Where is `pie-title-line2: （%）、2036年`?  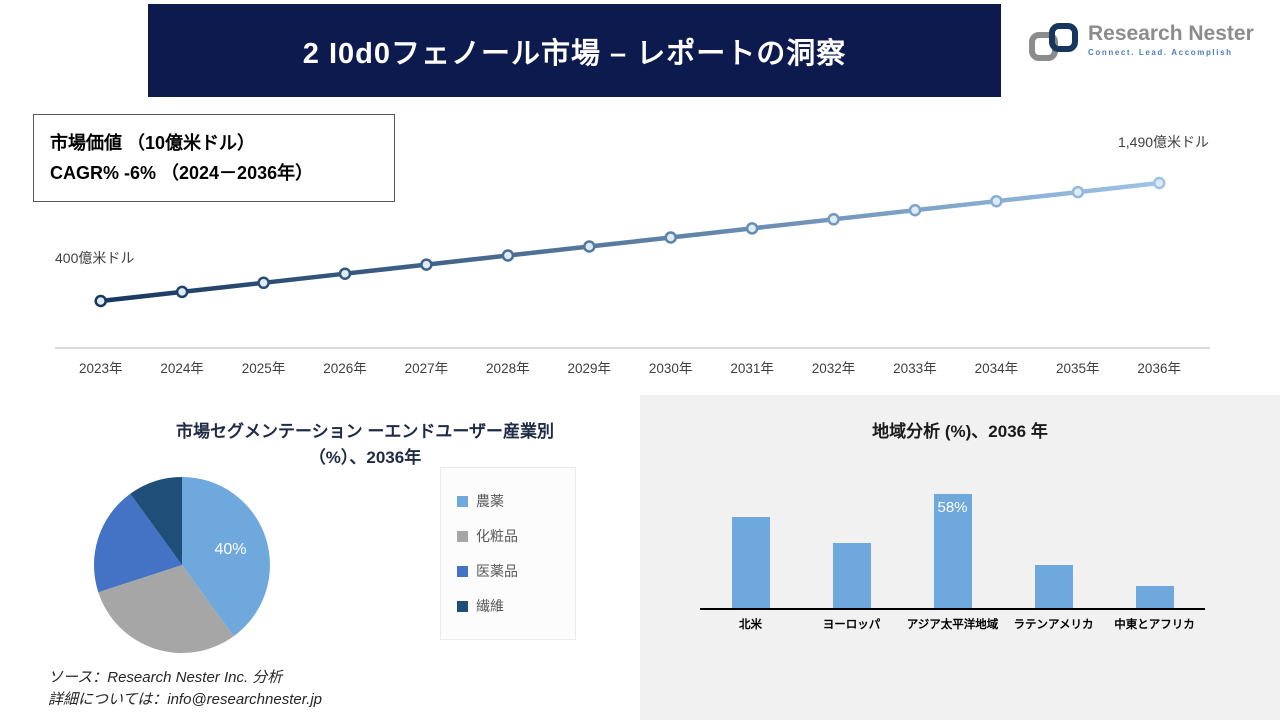
pie-title-line2: （%）、2036年 is located at coordinates (365, 457).